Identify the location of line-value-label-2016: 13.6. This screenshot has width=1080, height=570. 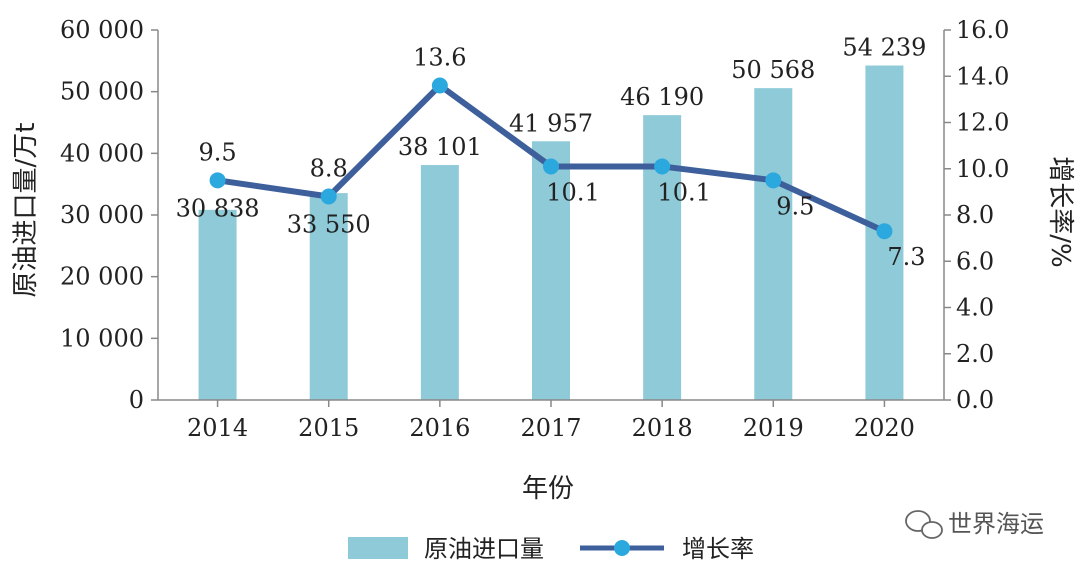
(439, 58).